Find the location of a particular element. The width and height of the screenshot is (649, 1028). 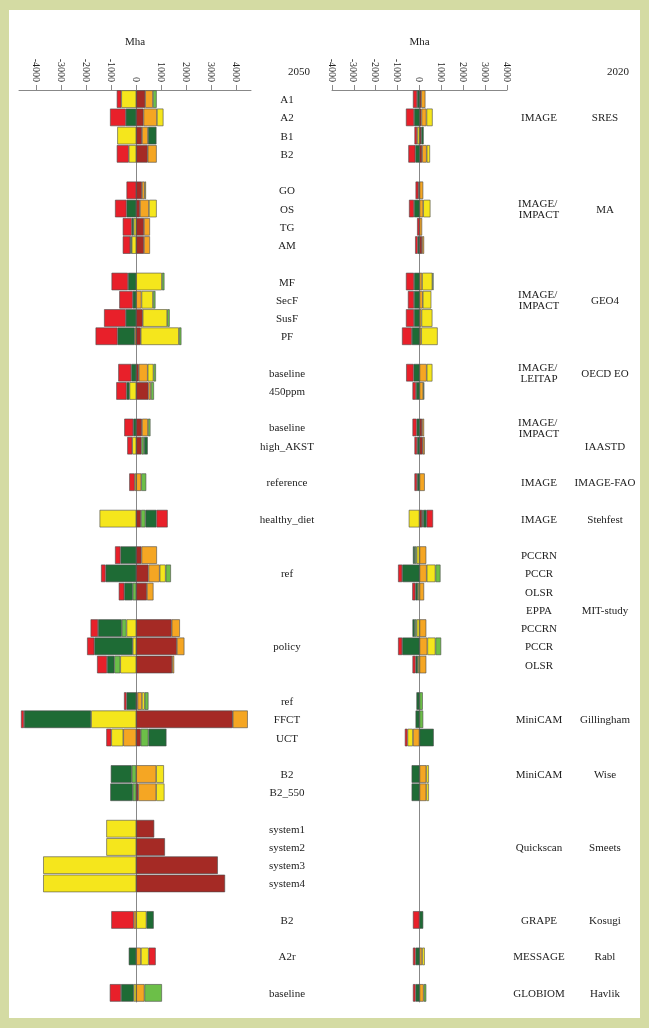

y-tick-label: PF is located at coordinates (287, 336).